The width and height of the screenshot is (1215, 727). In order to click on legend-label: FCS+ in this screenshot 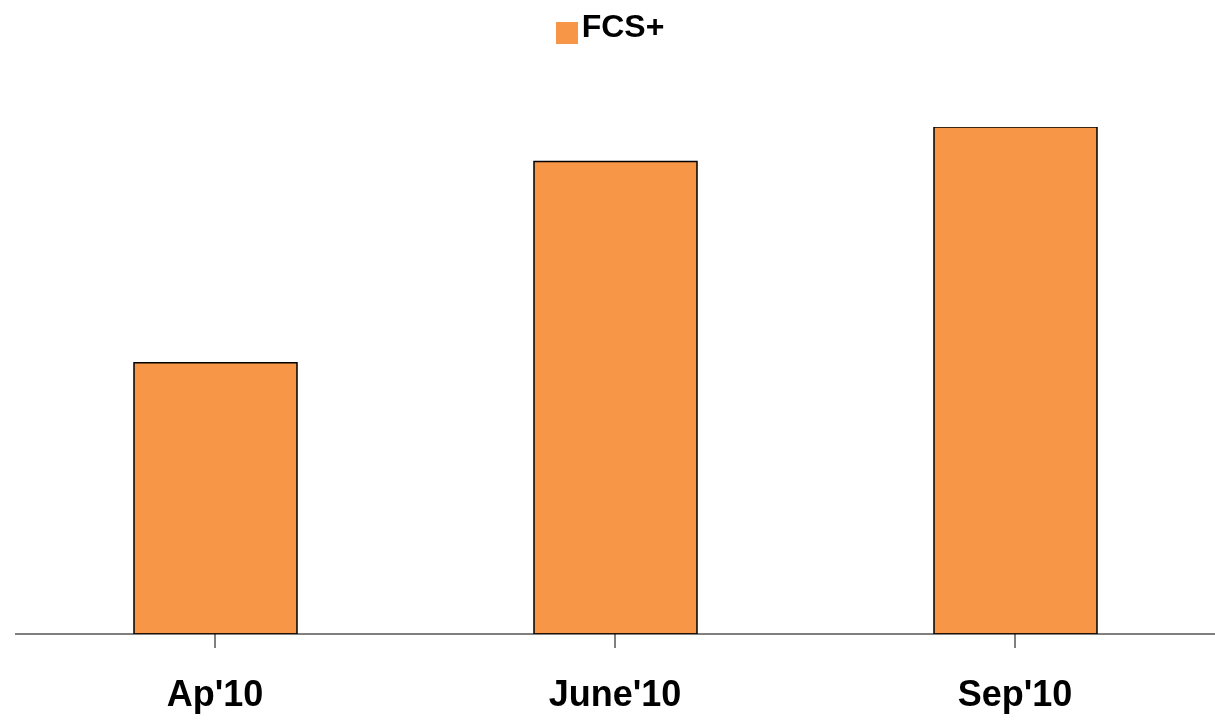, I will do `click(623, 26)`.